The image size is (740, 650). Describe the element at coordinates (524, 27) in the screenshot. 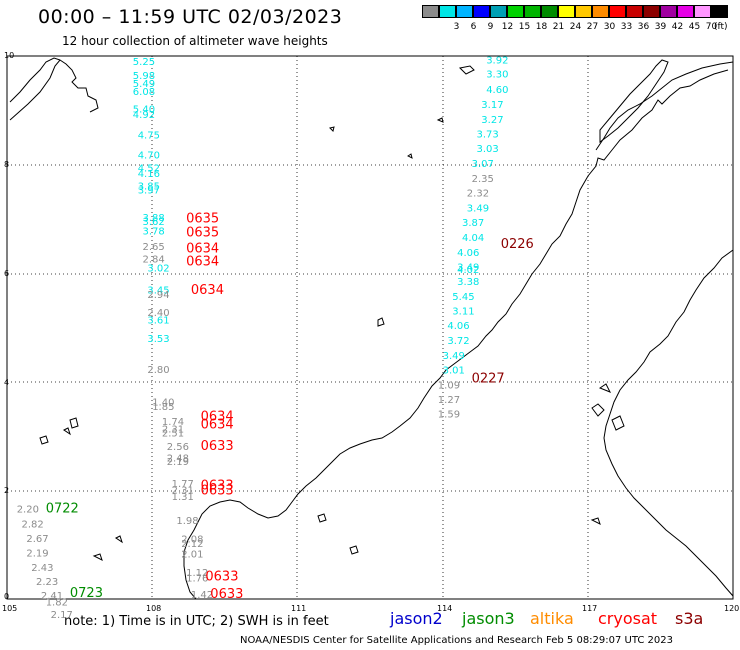

I see `legend-label: 15` at that location.